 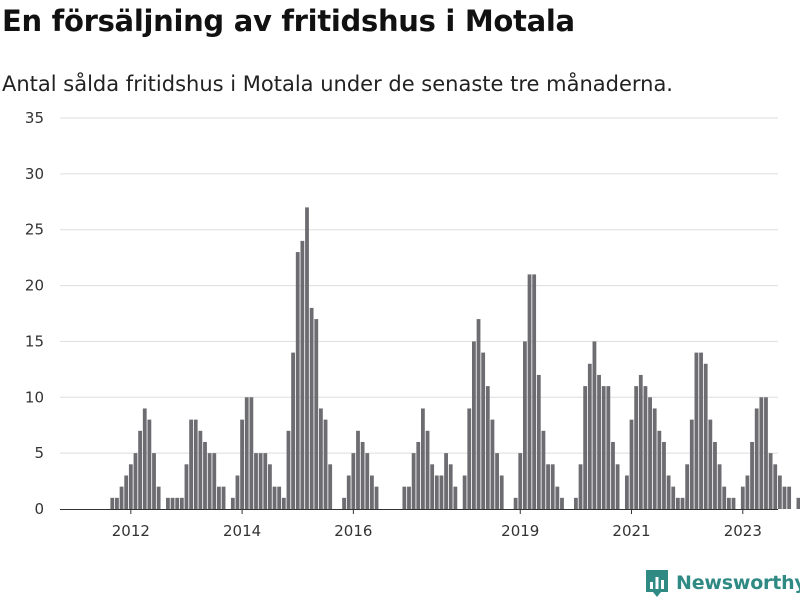 What do you see at coordinates (34, 286) in the screenshot?
I see `y-tick-label-20: 20` at bounding box center [34, 286].